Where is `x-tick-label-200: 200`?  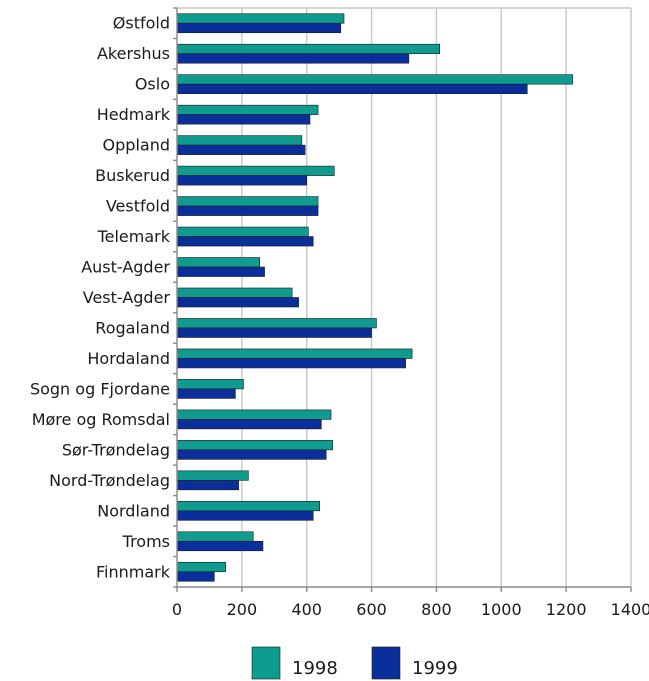
x-tick-label-200: 200 is located at coordinates (242, 609).